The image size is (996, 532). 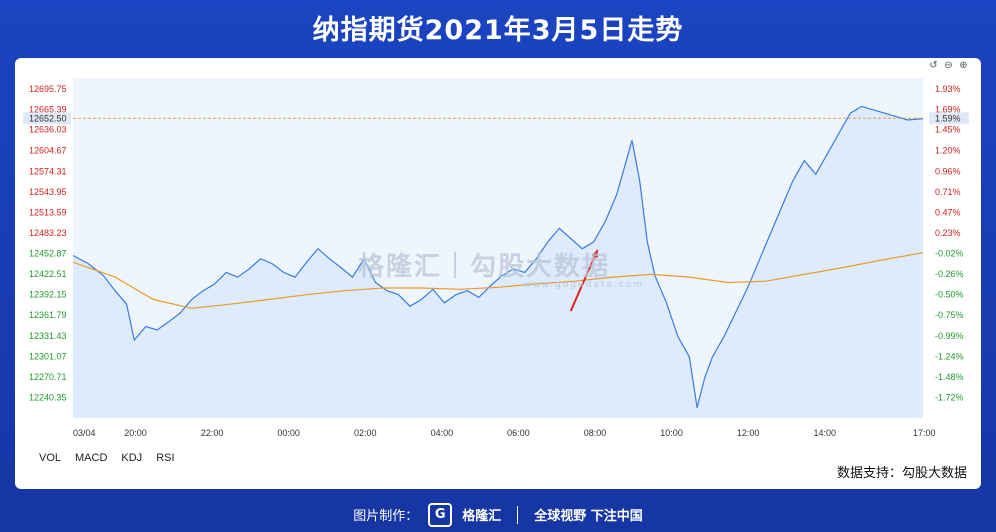 I want to click on y-tick-label: 12574.31, so click(x=48, y=171).